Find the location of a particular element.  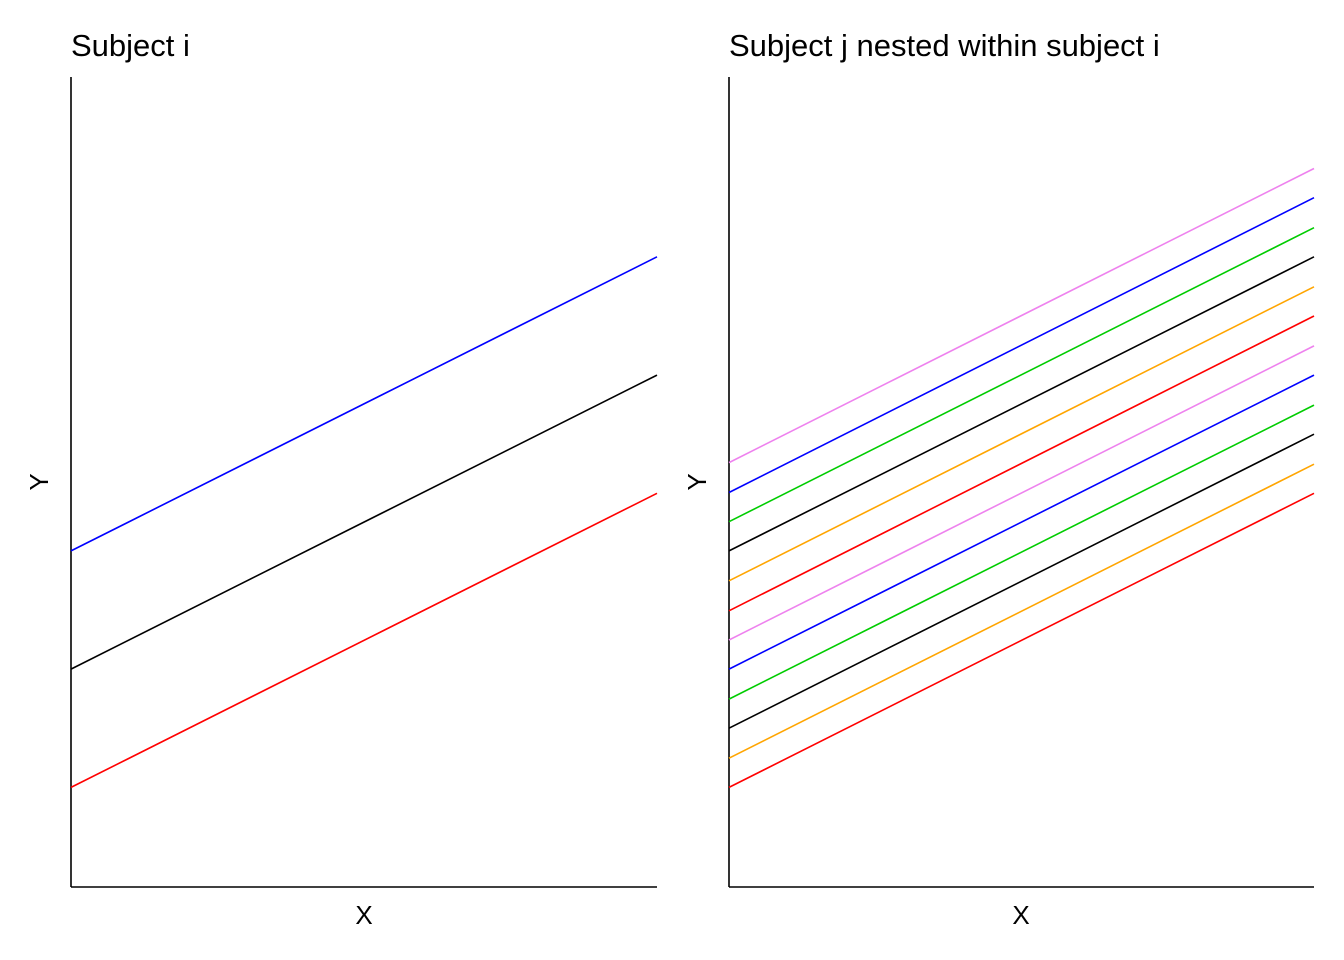

panel-title: Subject i is located at coordinates (130, 45).